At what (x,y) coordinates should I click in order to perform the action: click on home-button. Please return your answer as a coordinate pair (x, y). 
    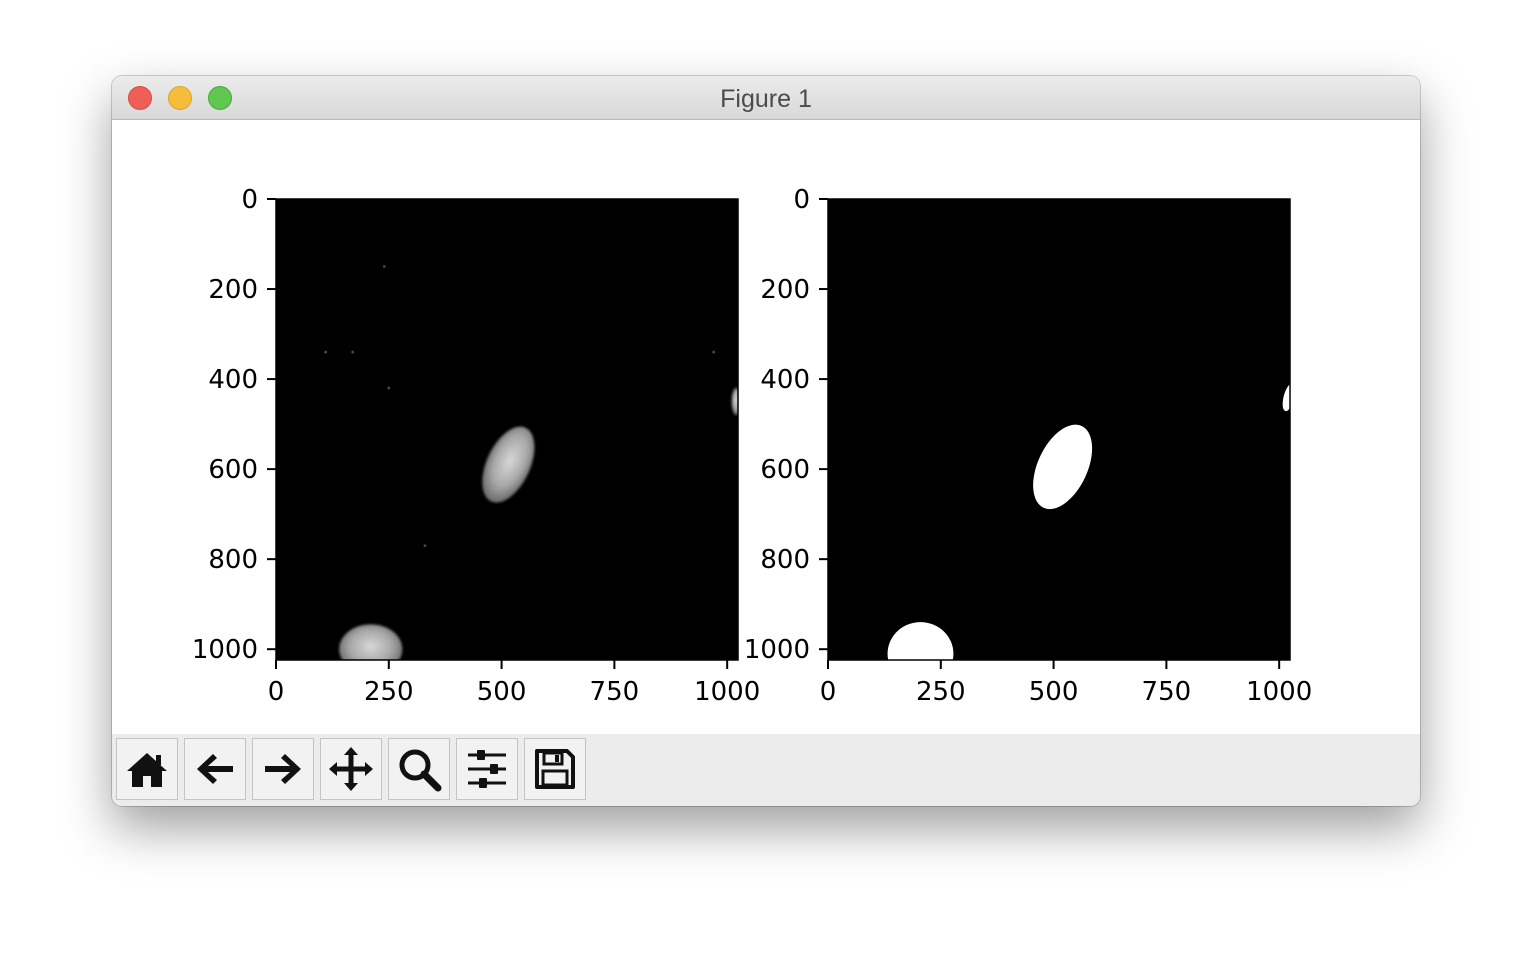
    Looking at the image, I should click on (147, 769).